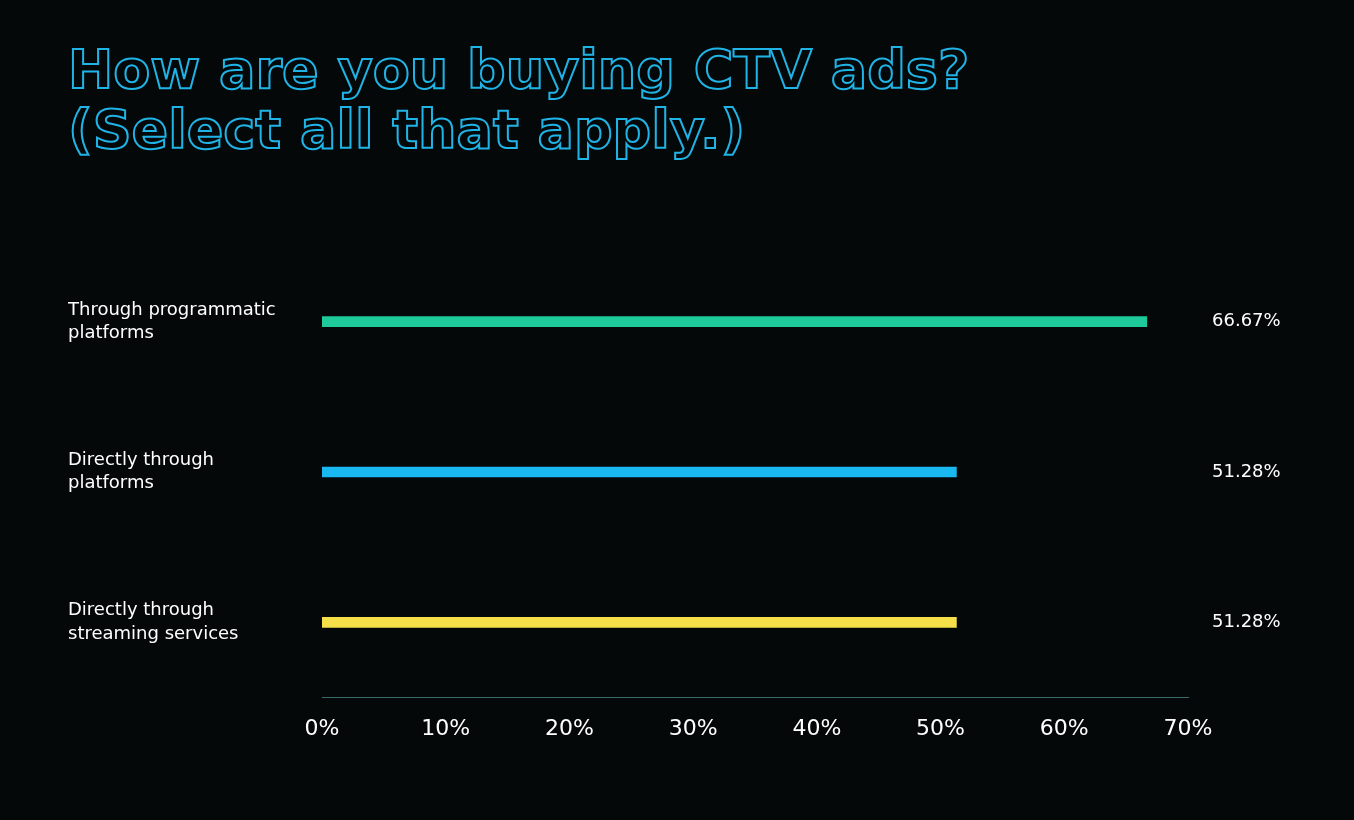  What do you see at coordinates (569, 727) in the screenshot?
I see `x-tick-label: 20%` at bounding box center [569, 727].